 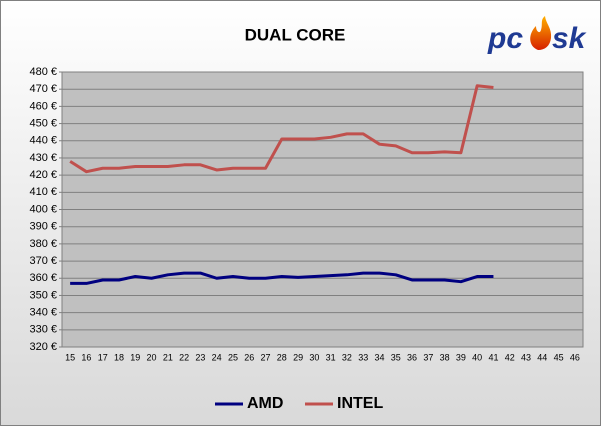 What do you see at coordinates (43, 72) in the screenshot?
I see `y-tick-label: 480 €` at bounding box center [43, 72].